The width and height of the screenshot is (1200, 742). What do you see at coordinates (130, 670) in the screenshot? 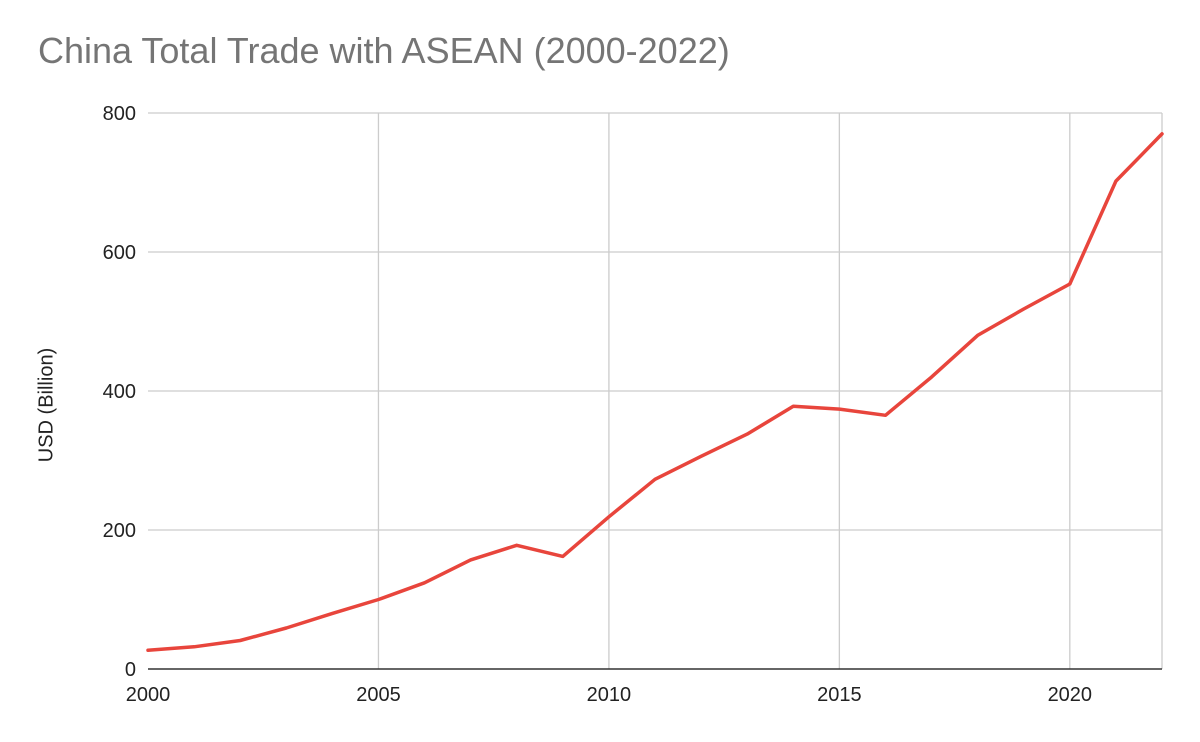
I see `y-tick-label: 0` at bounding box center [130, 670].